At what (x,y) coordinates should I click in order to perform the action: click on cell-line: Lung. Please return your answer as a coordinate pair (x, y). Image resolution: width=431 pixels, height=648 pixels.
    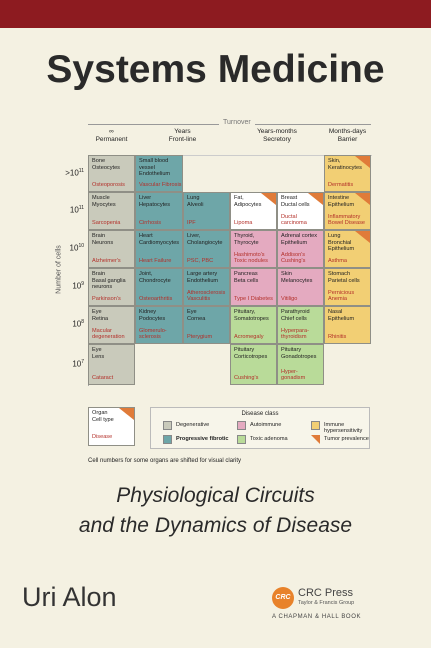
    Looking at the image, I should click on (193, 198).